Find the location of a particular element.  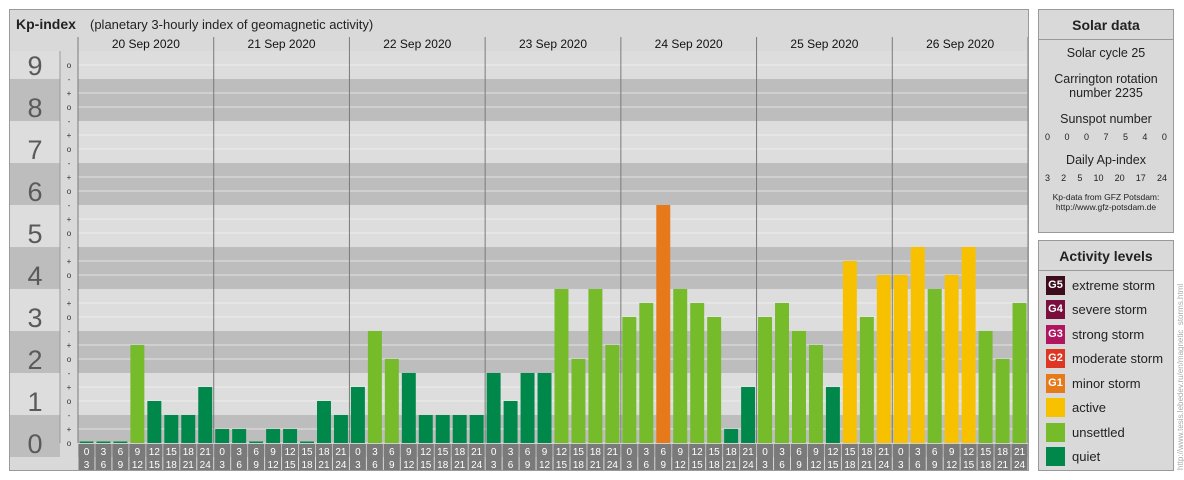

legend-swatch is located at coordinates (1055, 456).